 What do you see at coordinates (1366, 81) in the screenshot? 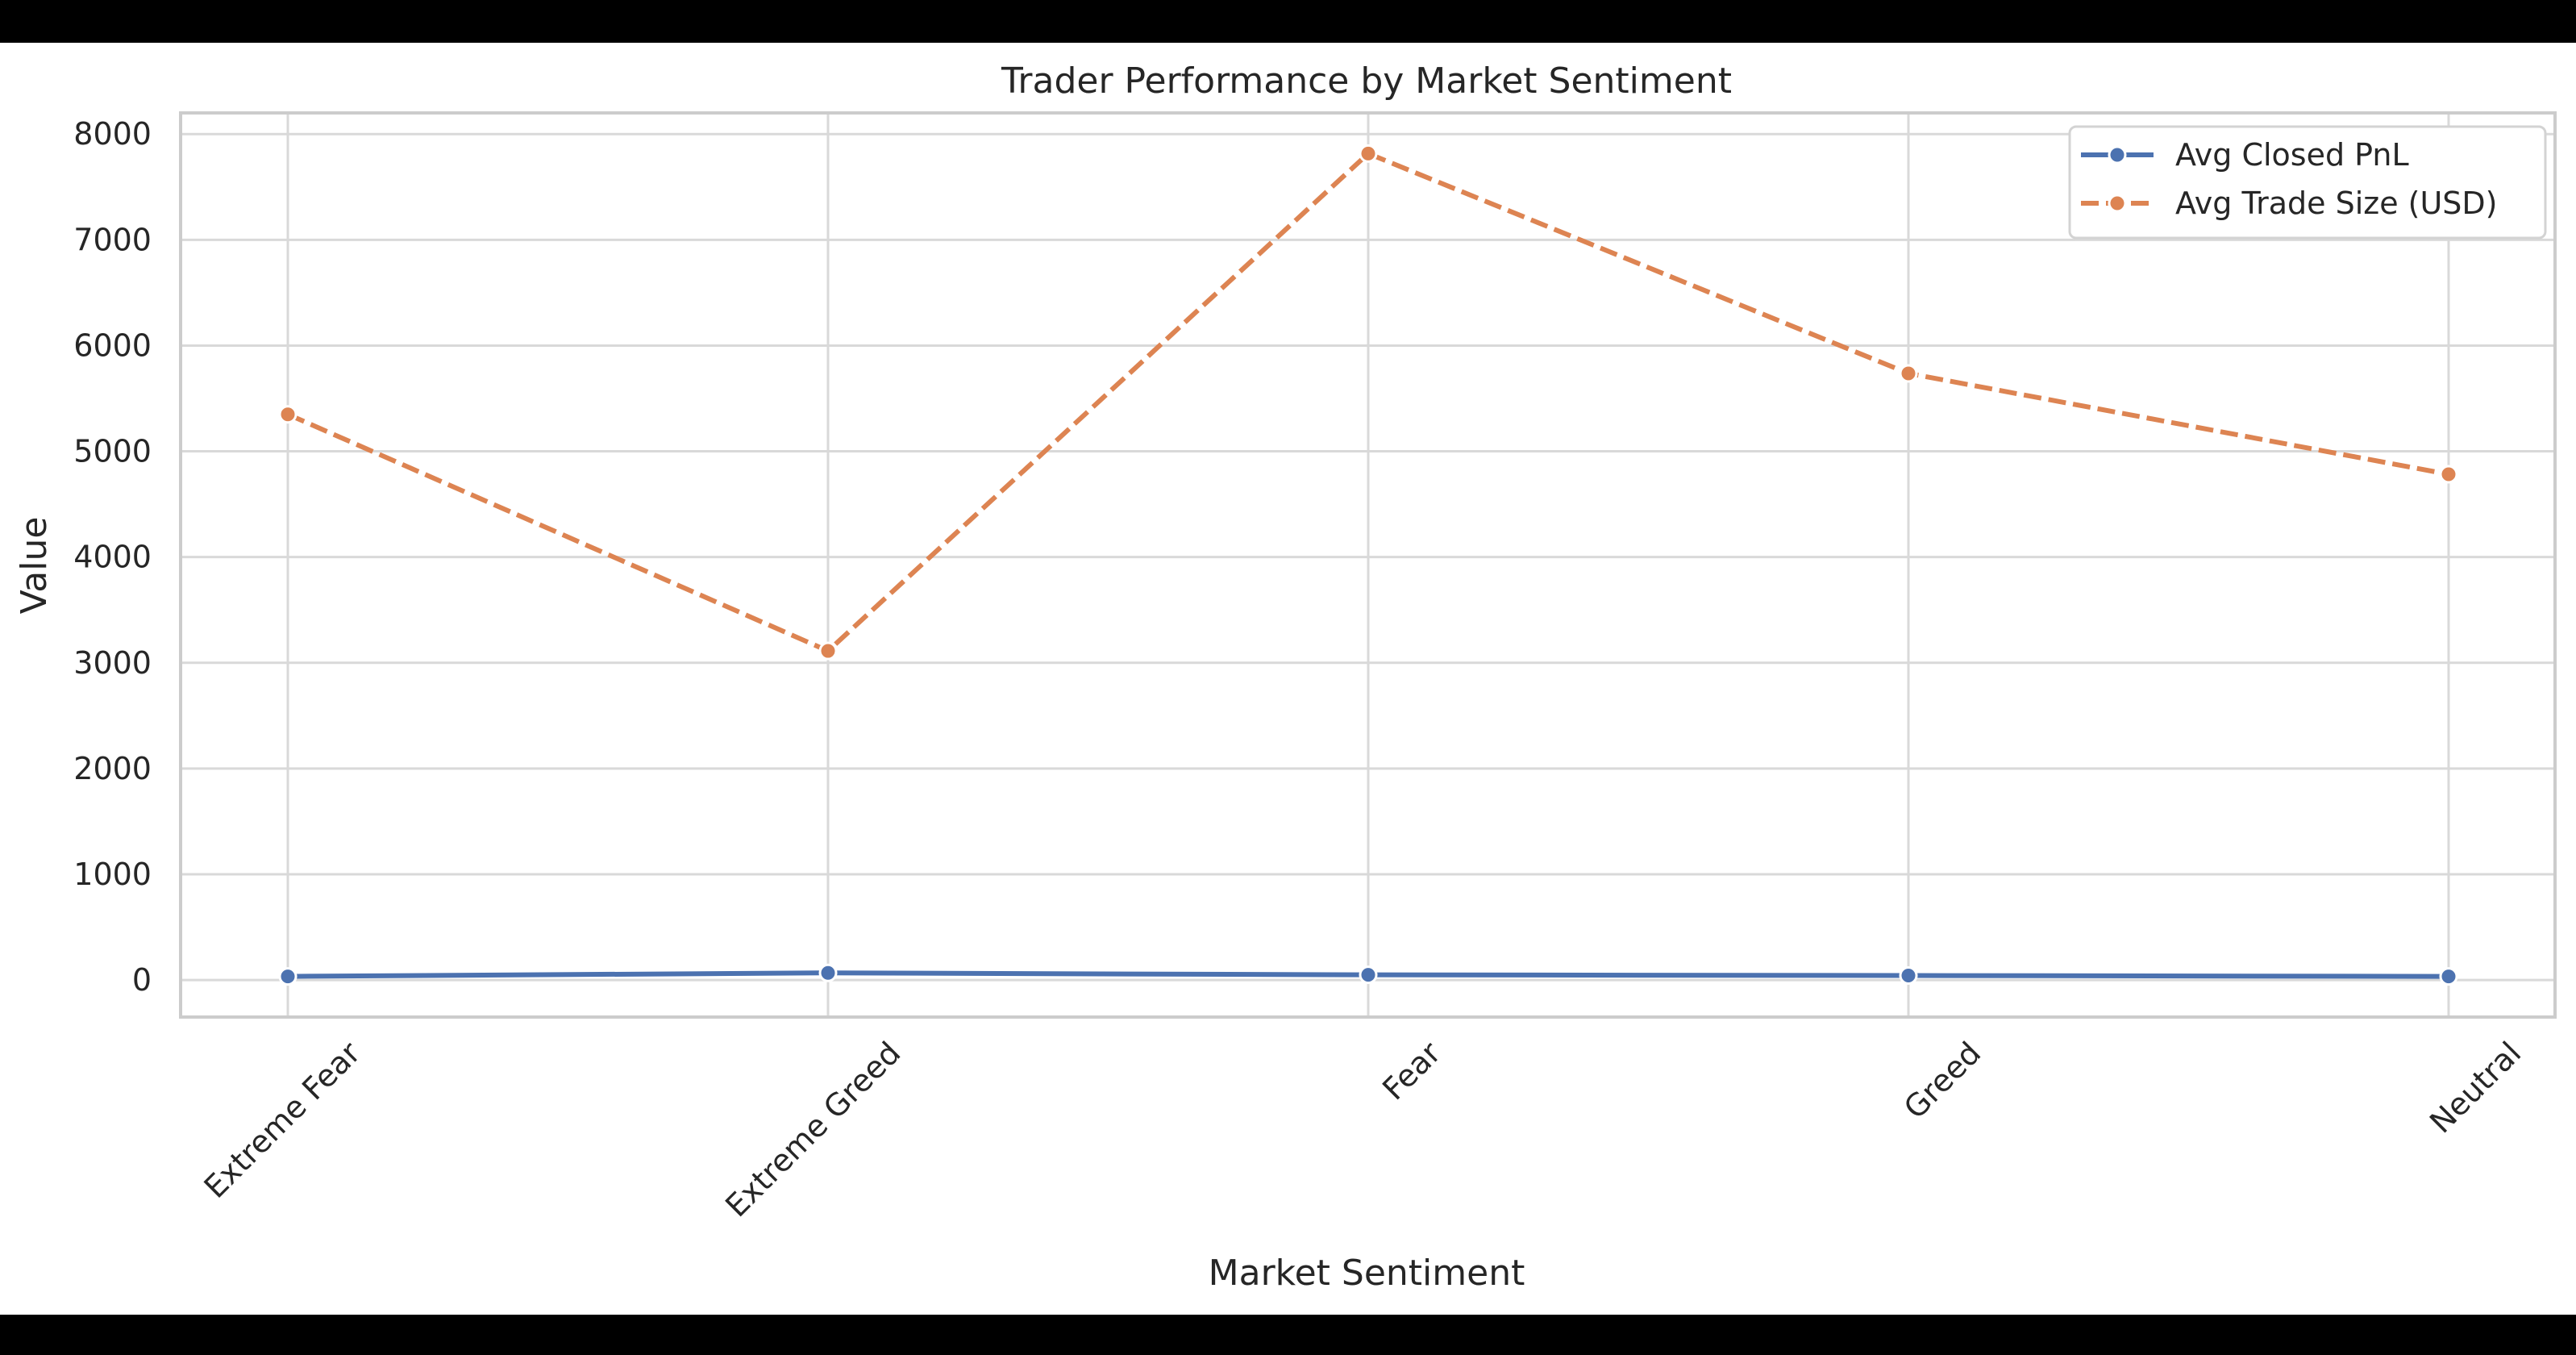
I see `chart-title: Trader Performance by Market Sentiment` at bounding box center [1366, 81].